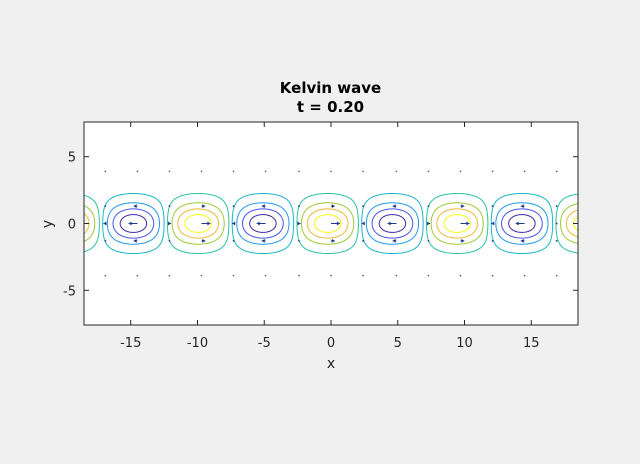 This screenshot has height=464, width=640. I want to click on contour-layer, so click(331, 223).